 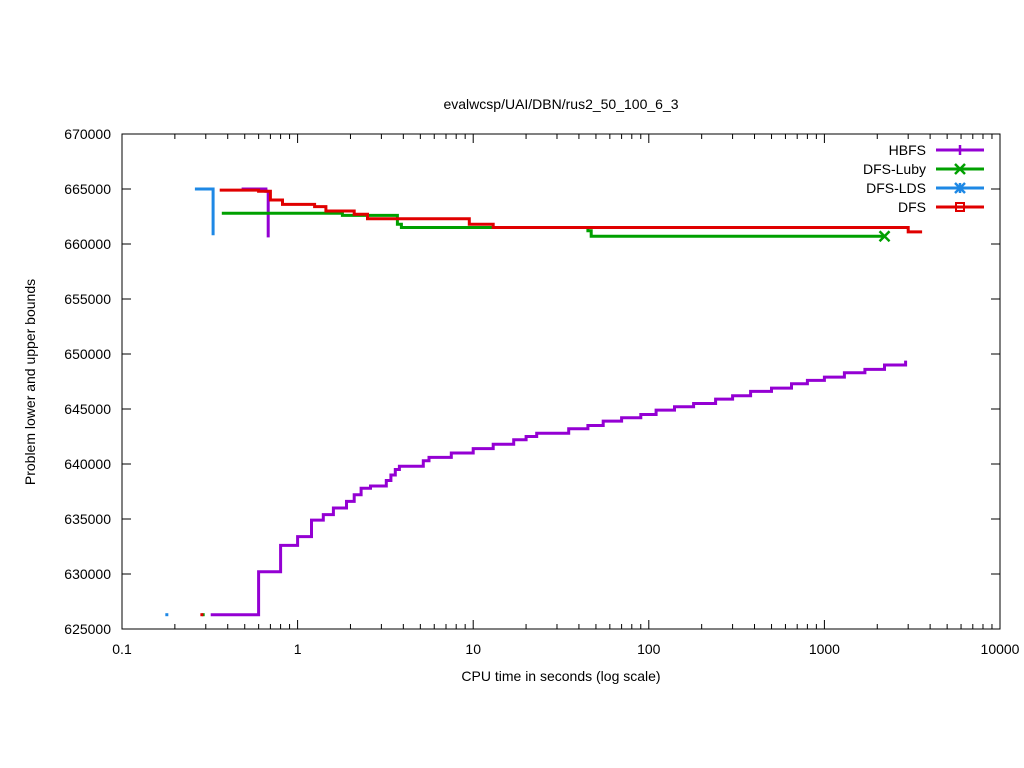 I want to click on y-tick-label: 640000, so click(x=87, y=464).